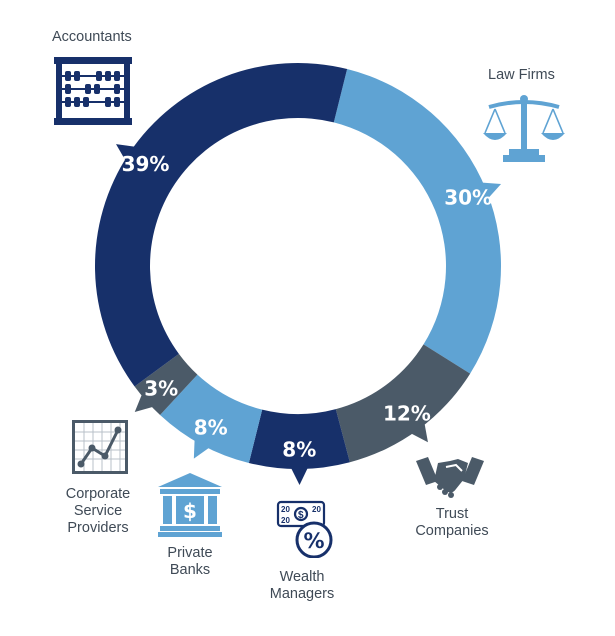  I want to click on value-label: 30%, so click(468, 197).